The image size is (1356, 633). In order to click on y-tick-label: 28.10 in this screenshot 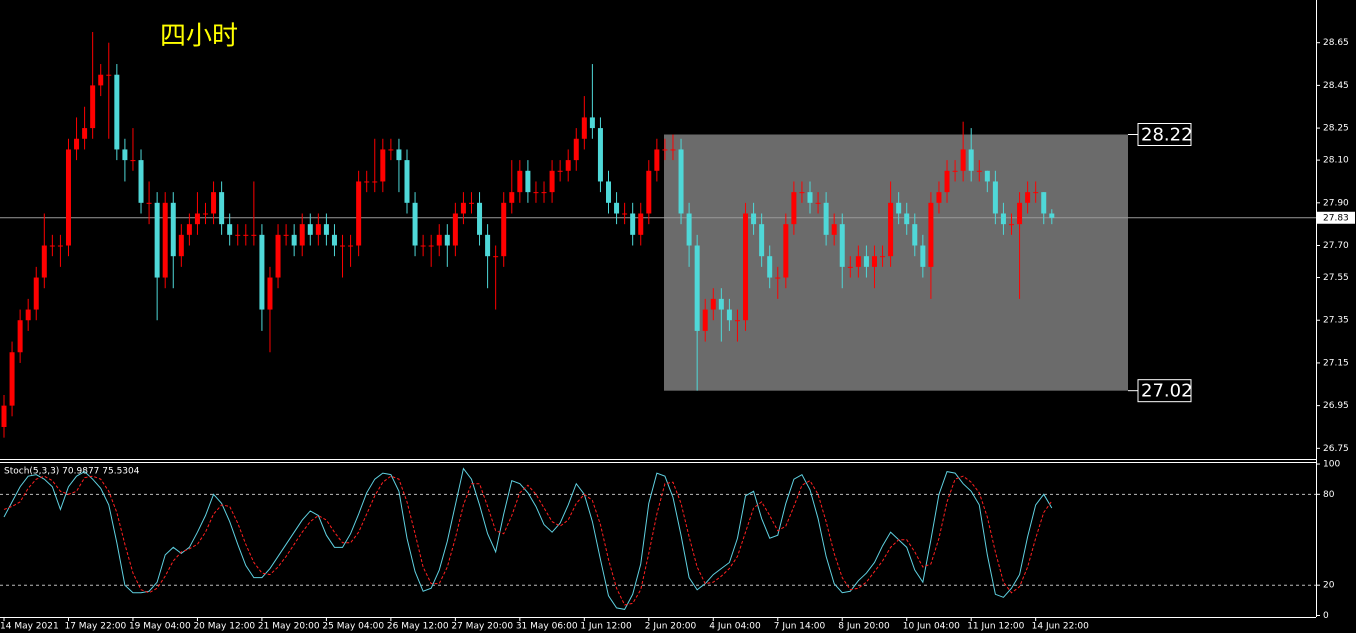, I will do `click(1336, 161)`.